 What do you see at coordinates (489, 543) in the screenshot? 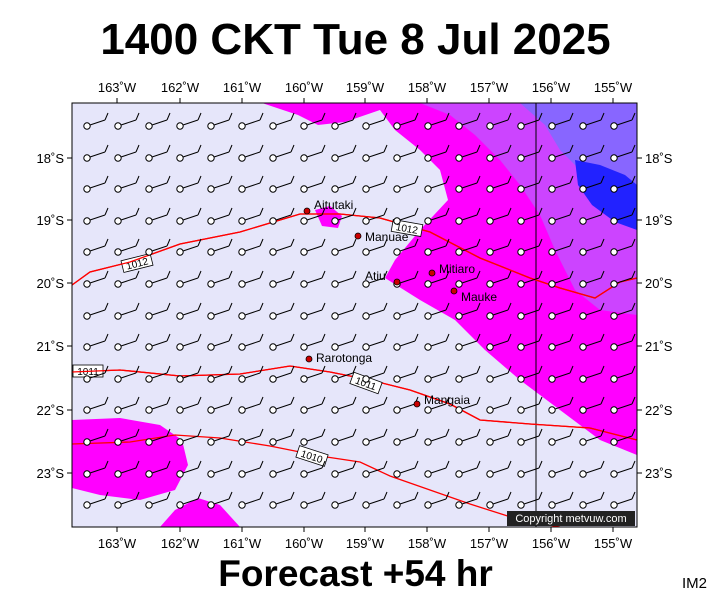
I see `longitude-label-bottom: 157˚W` at bounding box center [489, 543].